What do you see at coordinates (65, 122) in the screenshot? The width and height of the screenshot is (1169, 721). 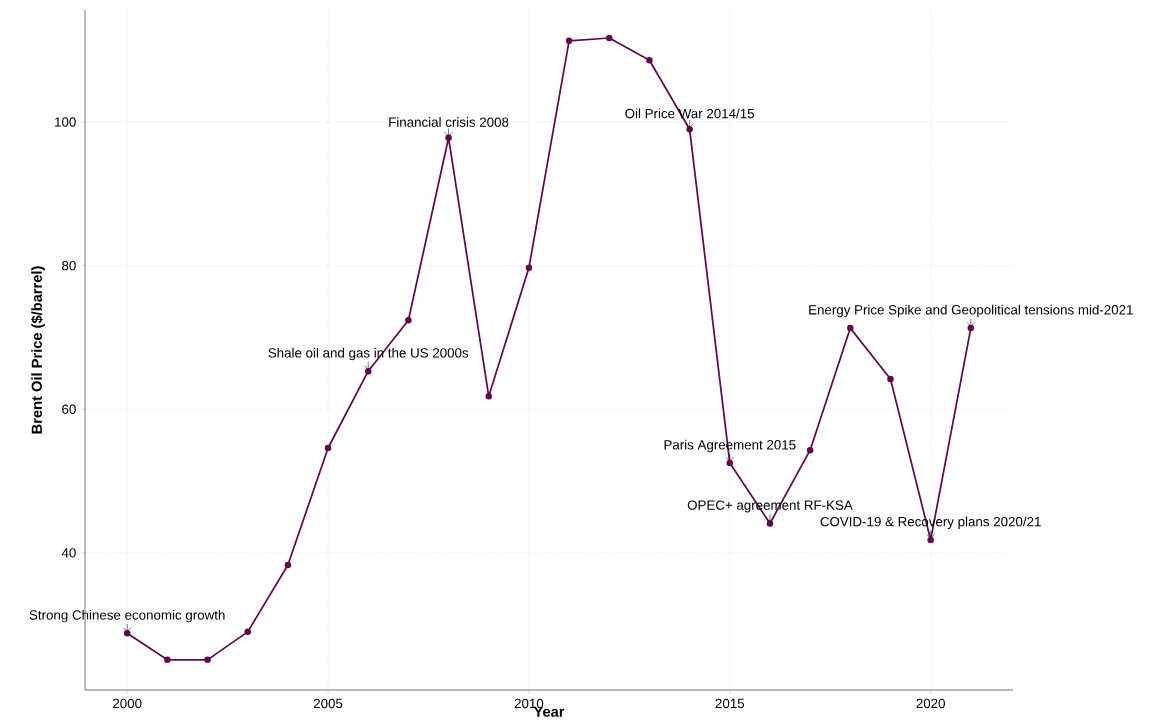 I see `y-tick-label: 100` at bounding box center [65, 122].